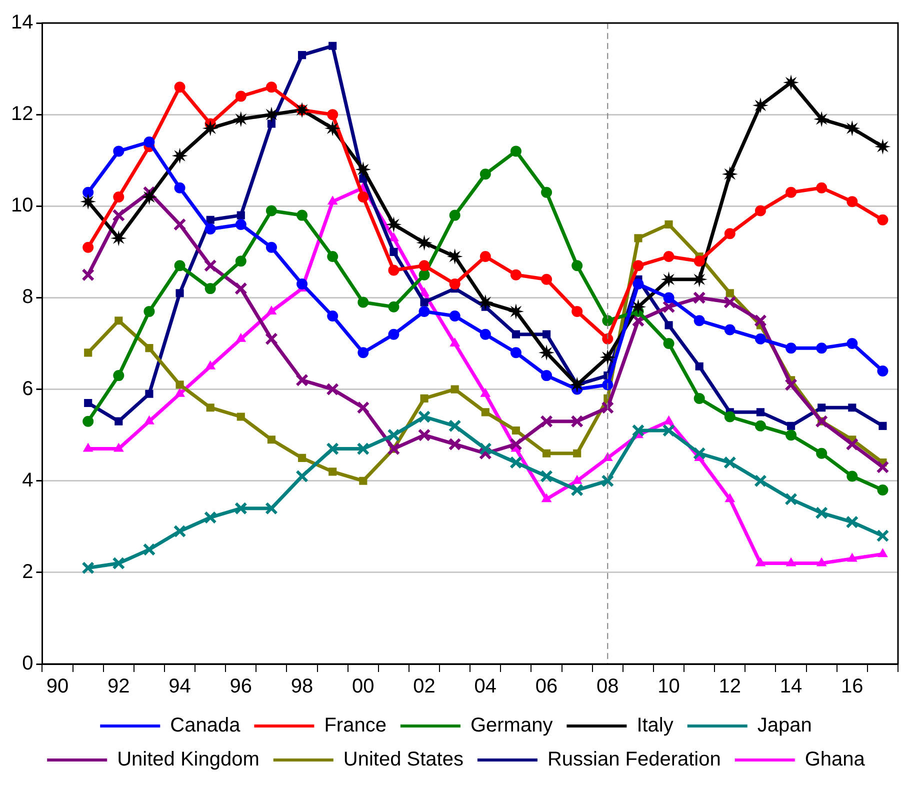  Describe the element at coordinates (28, 663) in the screenshot. I see `y-tick-label: 0` at that location.